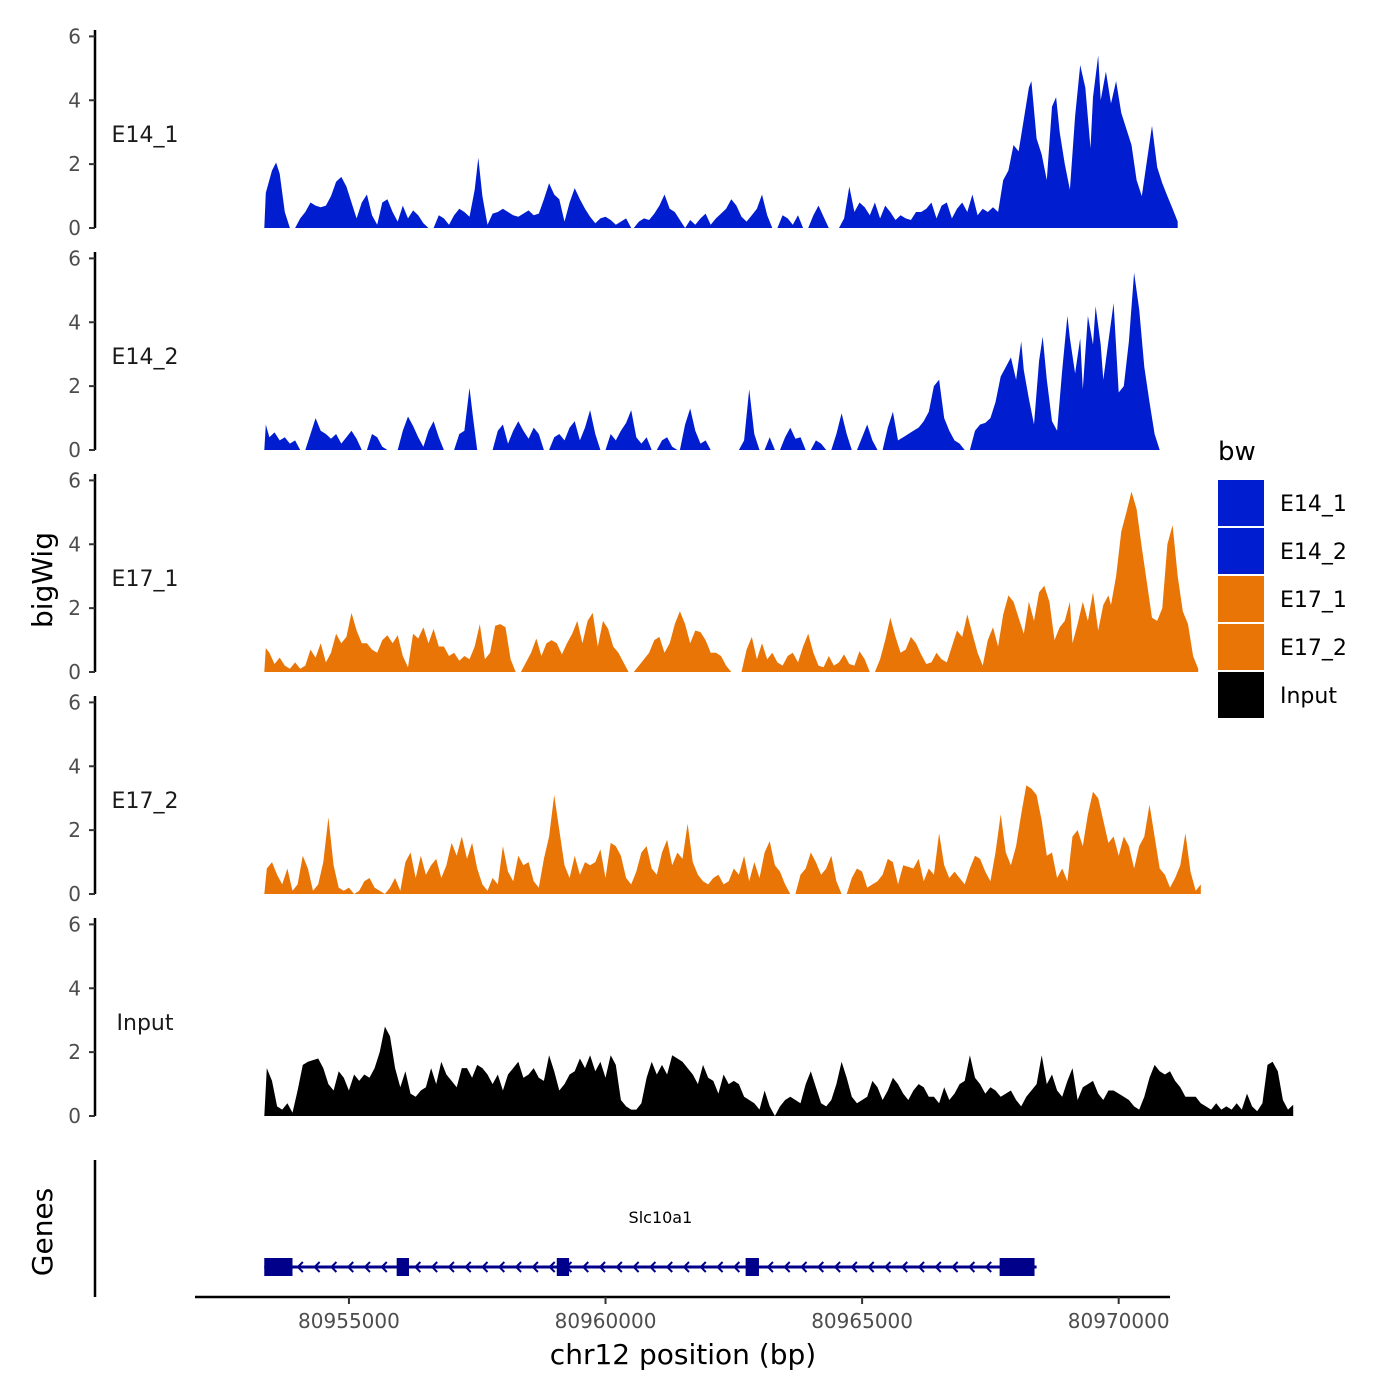 This screenshot has height=1400, width=1400. I want to click on legend-label-input: Input, so click(1308, 696).